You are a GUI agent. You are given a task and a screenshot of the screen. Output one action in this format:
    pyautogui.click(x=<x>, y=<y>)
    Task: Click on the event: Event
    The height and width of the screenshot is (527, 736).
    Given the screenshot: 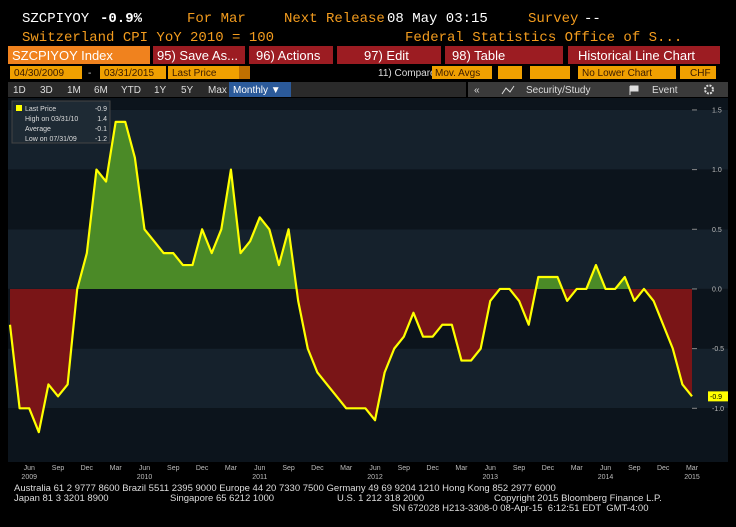 What is the action you would take?
    pyautogui.click(x=665, y=90)
    